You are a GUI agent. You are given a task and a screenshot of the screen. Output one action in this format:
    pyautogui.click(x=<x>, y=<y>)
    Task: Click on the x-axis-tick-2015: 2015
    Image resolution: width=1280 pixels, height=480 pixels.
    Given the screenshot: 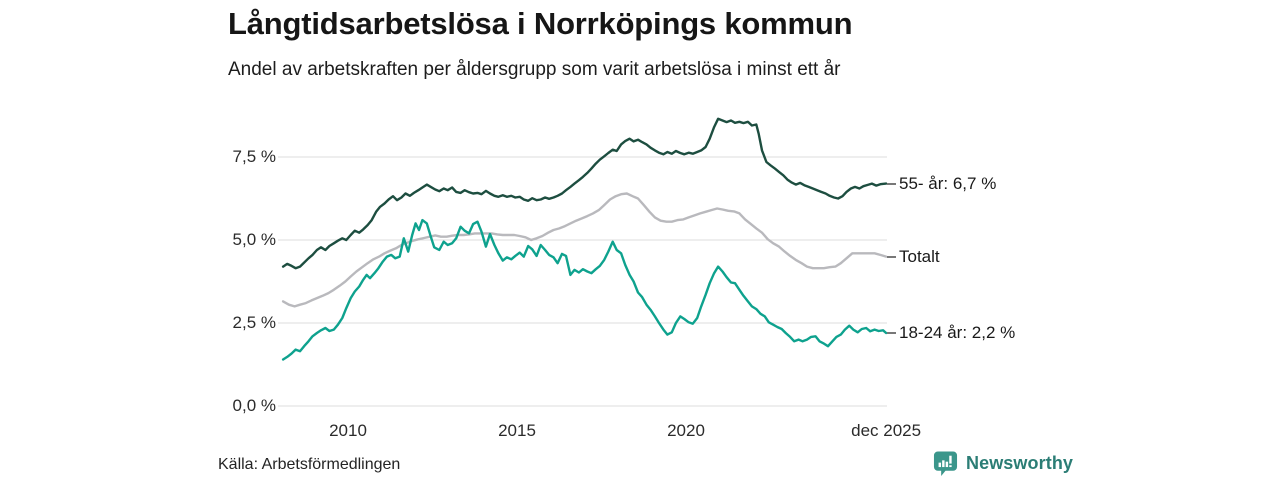 What is the action you would take?
    pyautogui.click(x=517, y=430)
    